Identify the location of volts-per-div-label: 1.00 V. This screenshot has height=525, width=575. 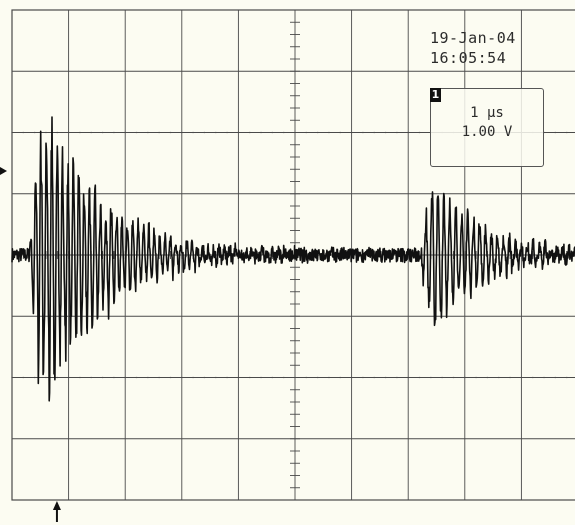
(487, 132).